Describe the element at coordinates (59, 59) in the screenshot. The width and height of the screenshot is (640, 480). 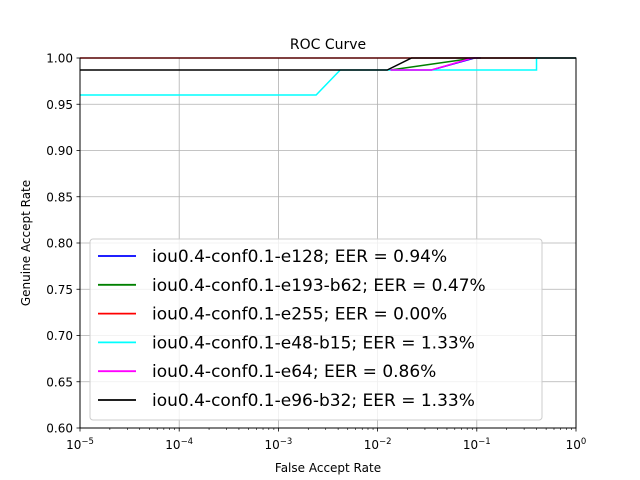
I see `y-tick-label: 1.00` at that location.